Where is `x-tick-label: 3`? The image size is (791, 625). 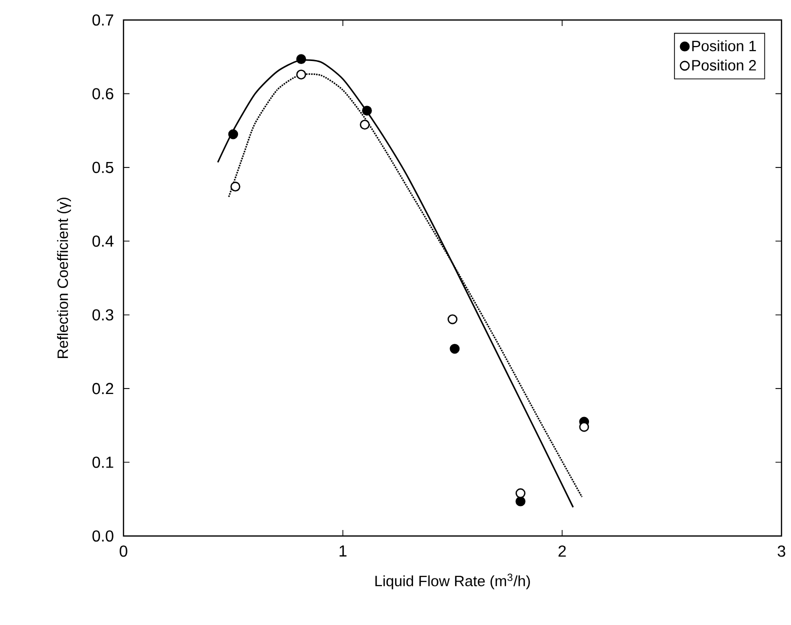 x-tick-label: 3 is located at coordinates (782, 551).